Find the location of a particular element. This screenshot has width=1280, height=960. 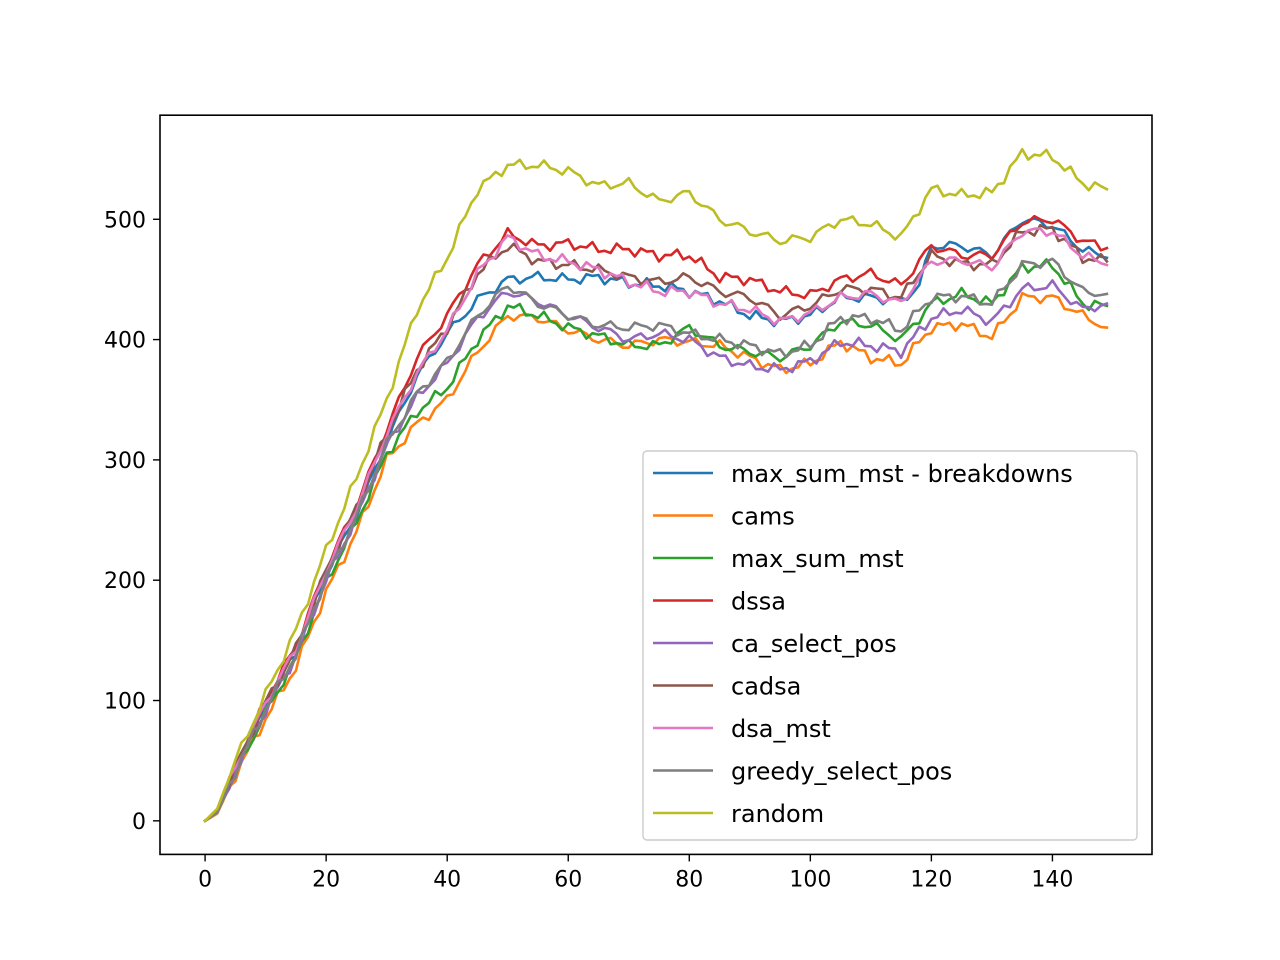

legend-label: ca_select_pos is located at coordinates (814, 644).